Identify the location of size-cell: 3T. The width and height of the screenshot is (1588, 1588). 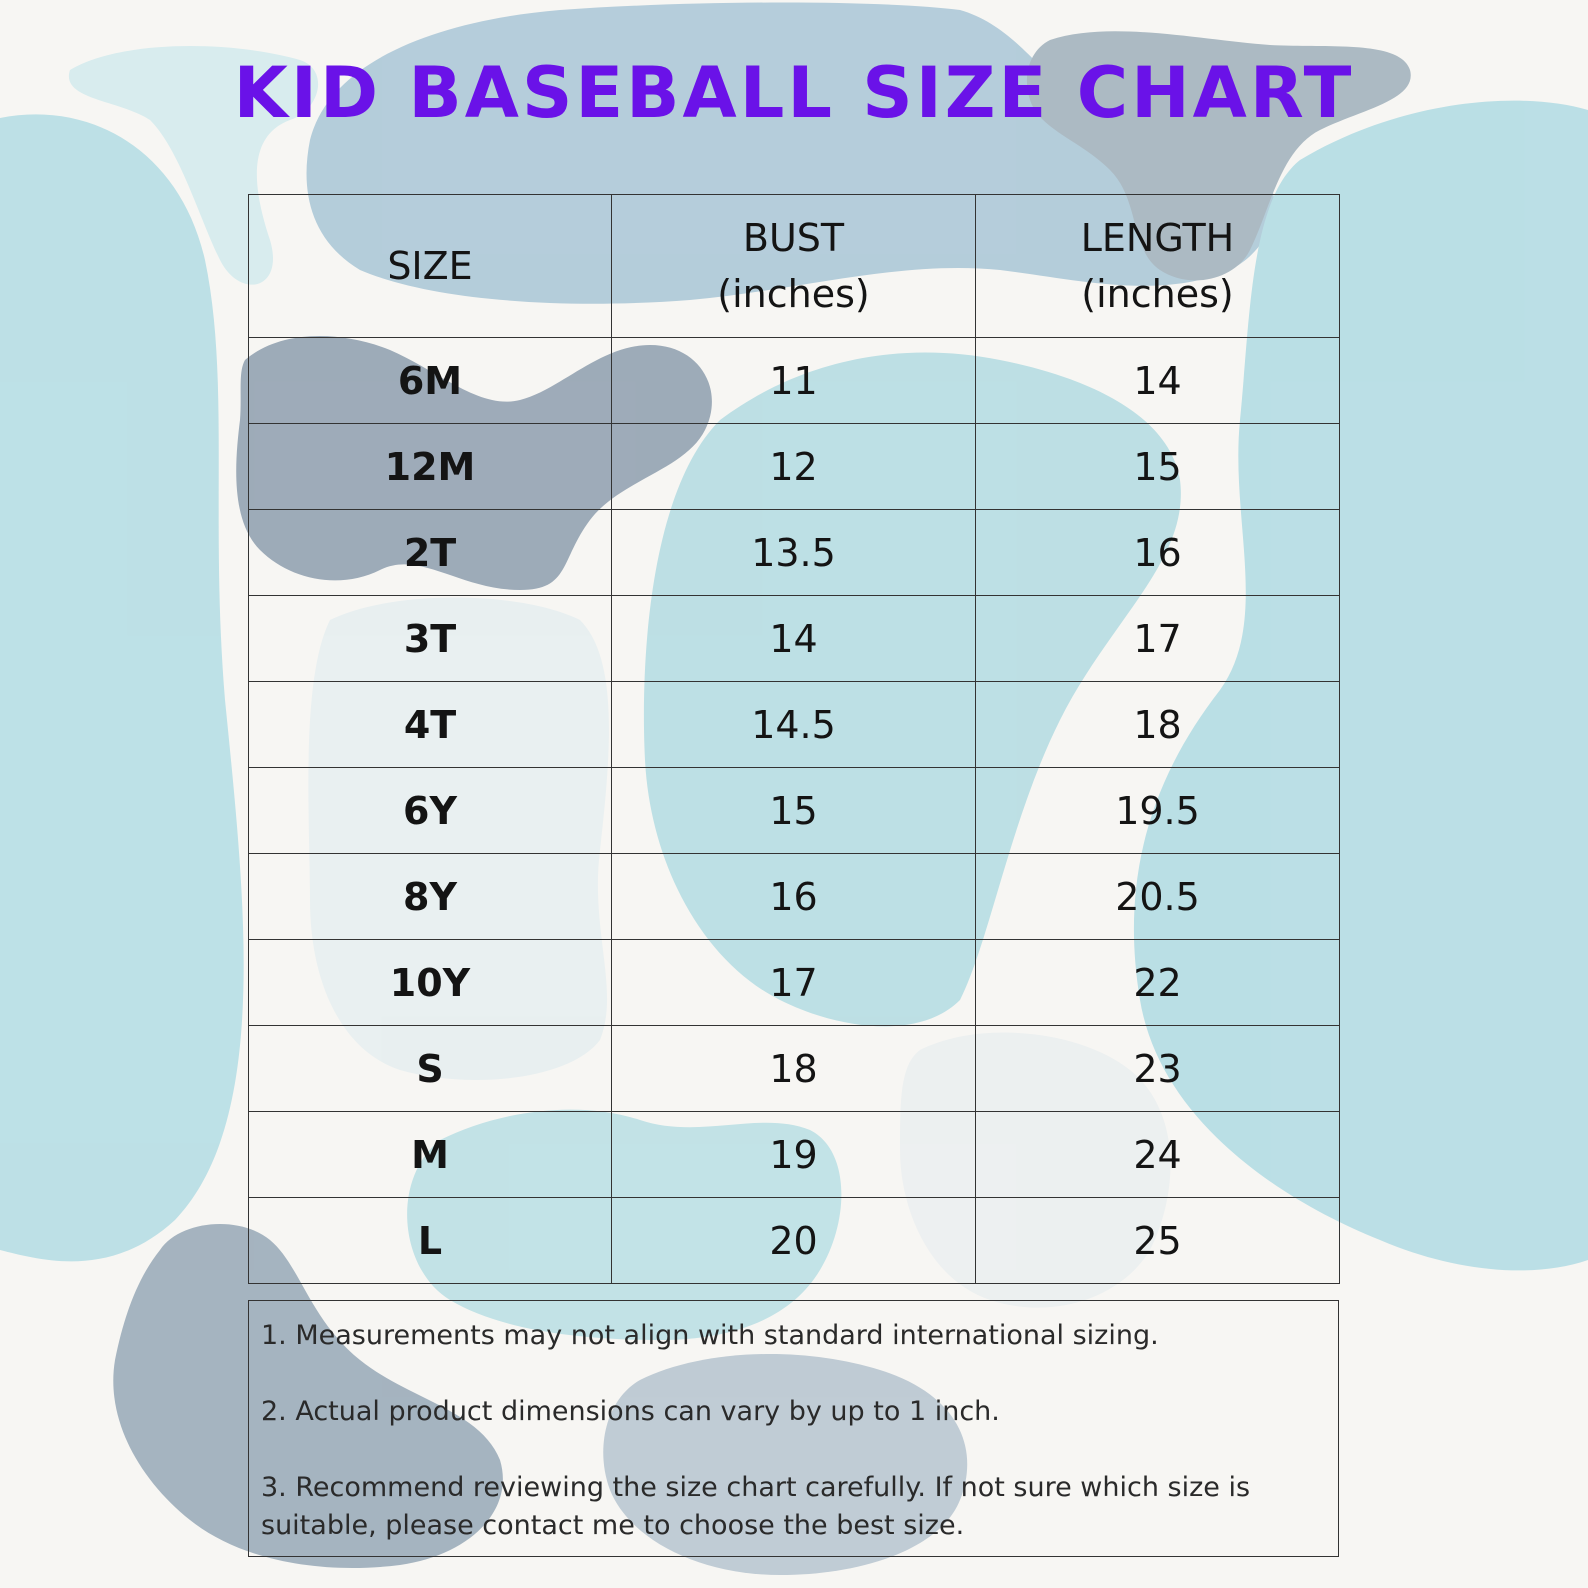
(430, 638).